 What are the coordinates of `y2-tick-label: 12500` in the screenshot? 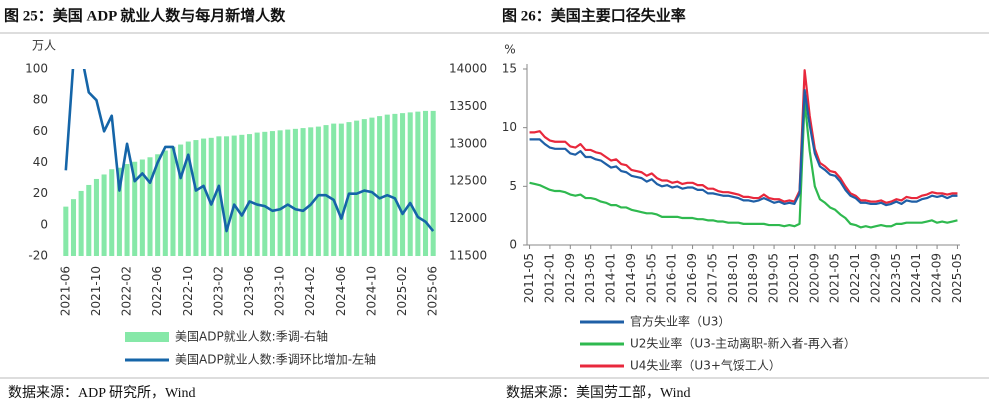 It's located at (468, 181).